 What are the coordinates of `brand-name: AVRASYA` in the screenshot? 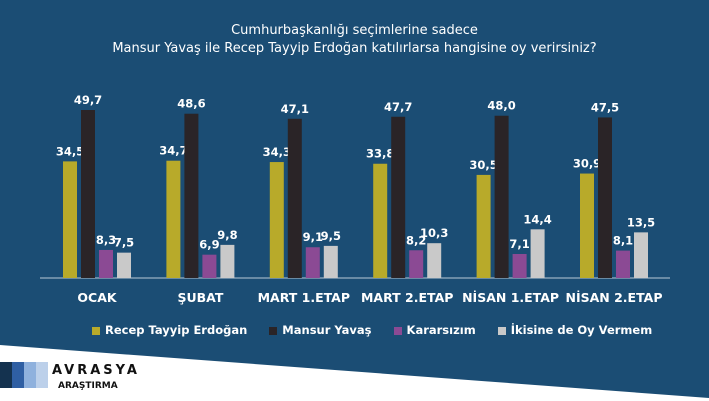 It's located at (96, 370).